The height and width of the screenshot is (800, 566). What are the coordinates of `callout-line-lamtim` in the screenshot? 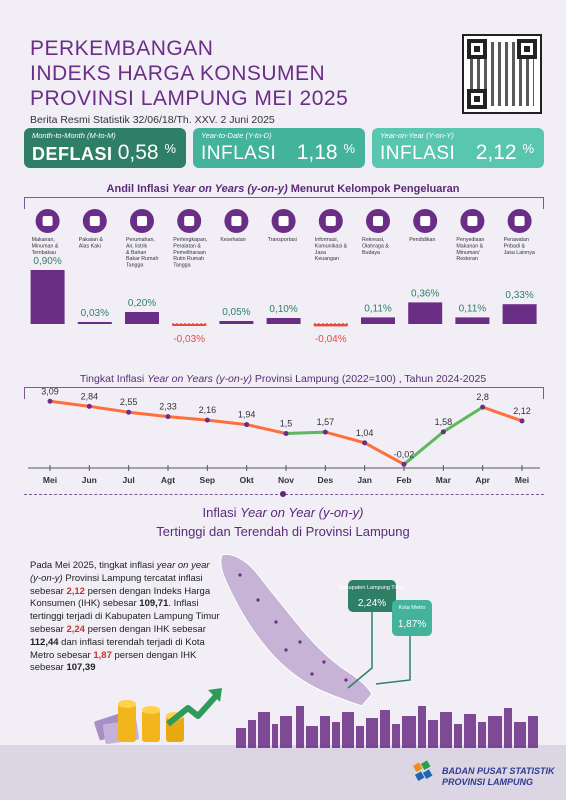 It's located at (360, 650).